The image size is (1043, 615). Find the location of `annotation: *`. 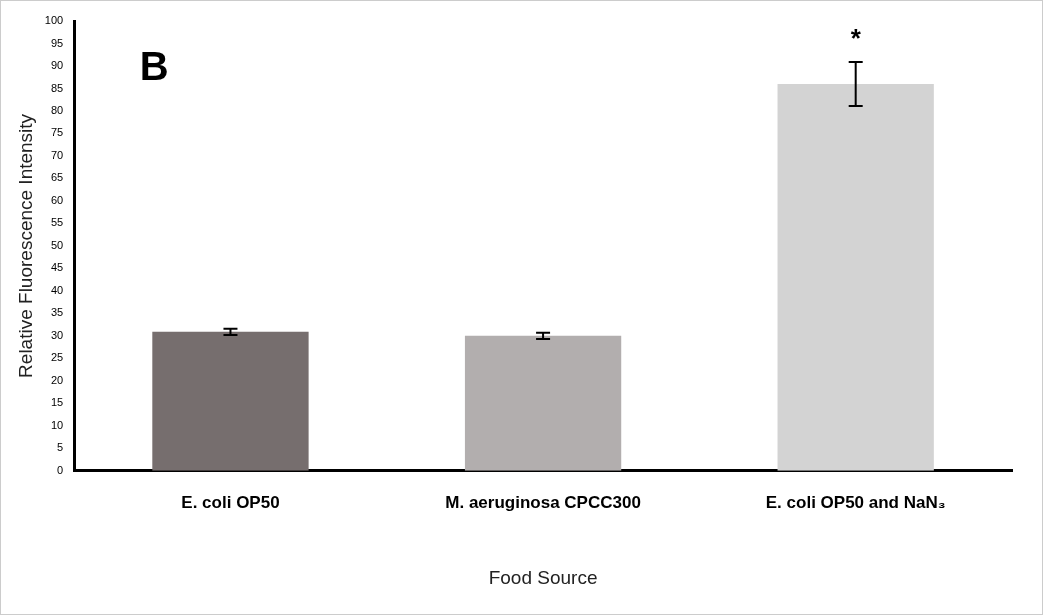

annotation: * is located at coordinates (856, 38).